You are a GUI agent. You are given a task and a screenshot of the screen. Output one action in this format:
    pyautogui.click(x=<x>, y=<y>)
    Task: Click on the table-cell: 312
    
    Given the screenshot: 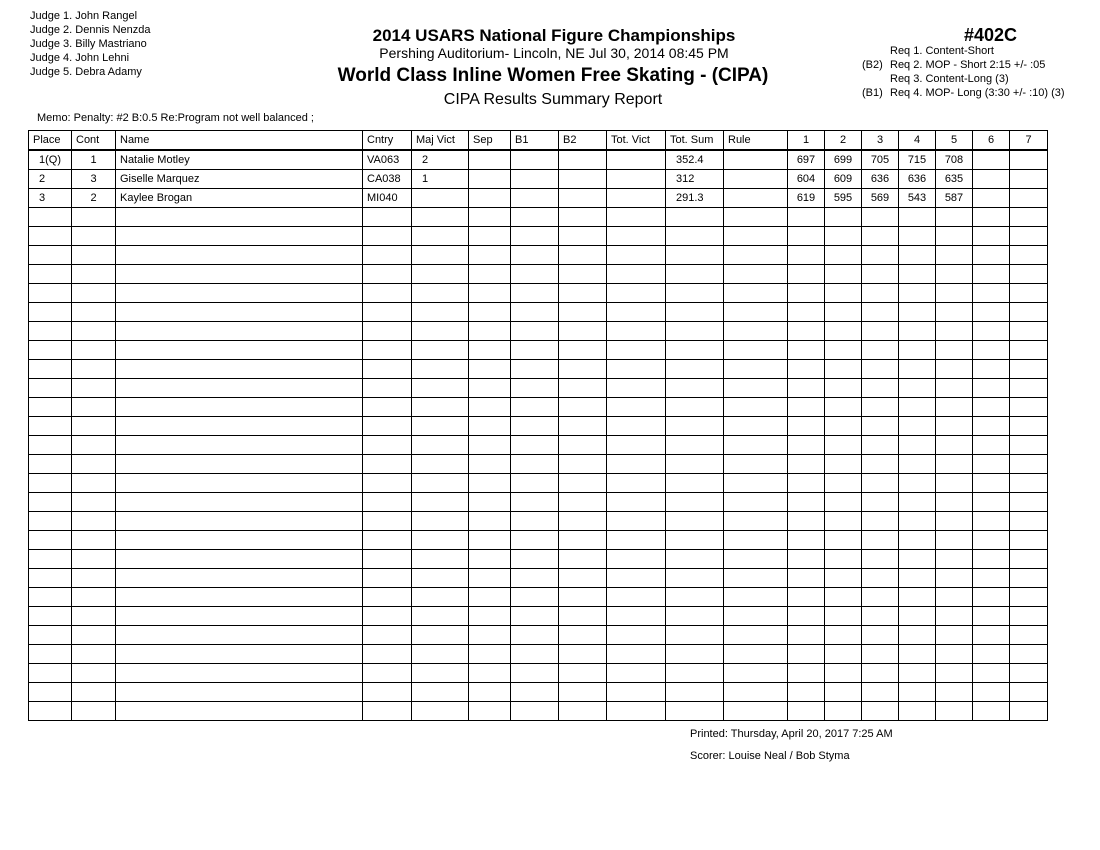 What is the action you would take?
    pyautogui.click(x=694, y=179)
    